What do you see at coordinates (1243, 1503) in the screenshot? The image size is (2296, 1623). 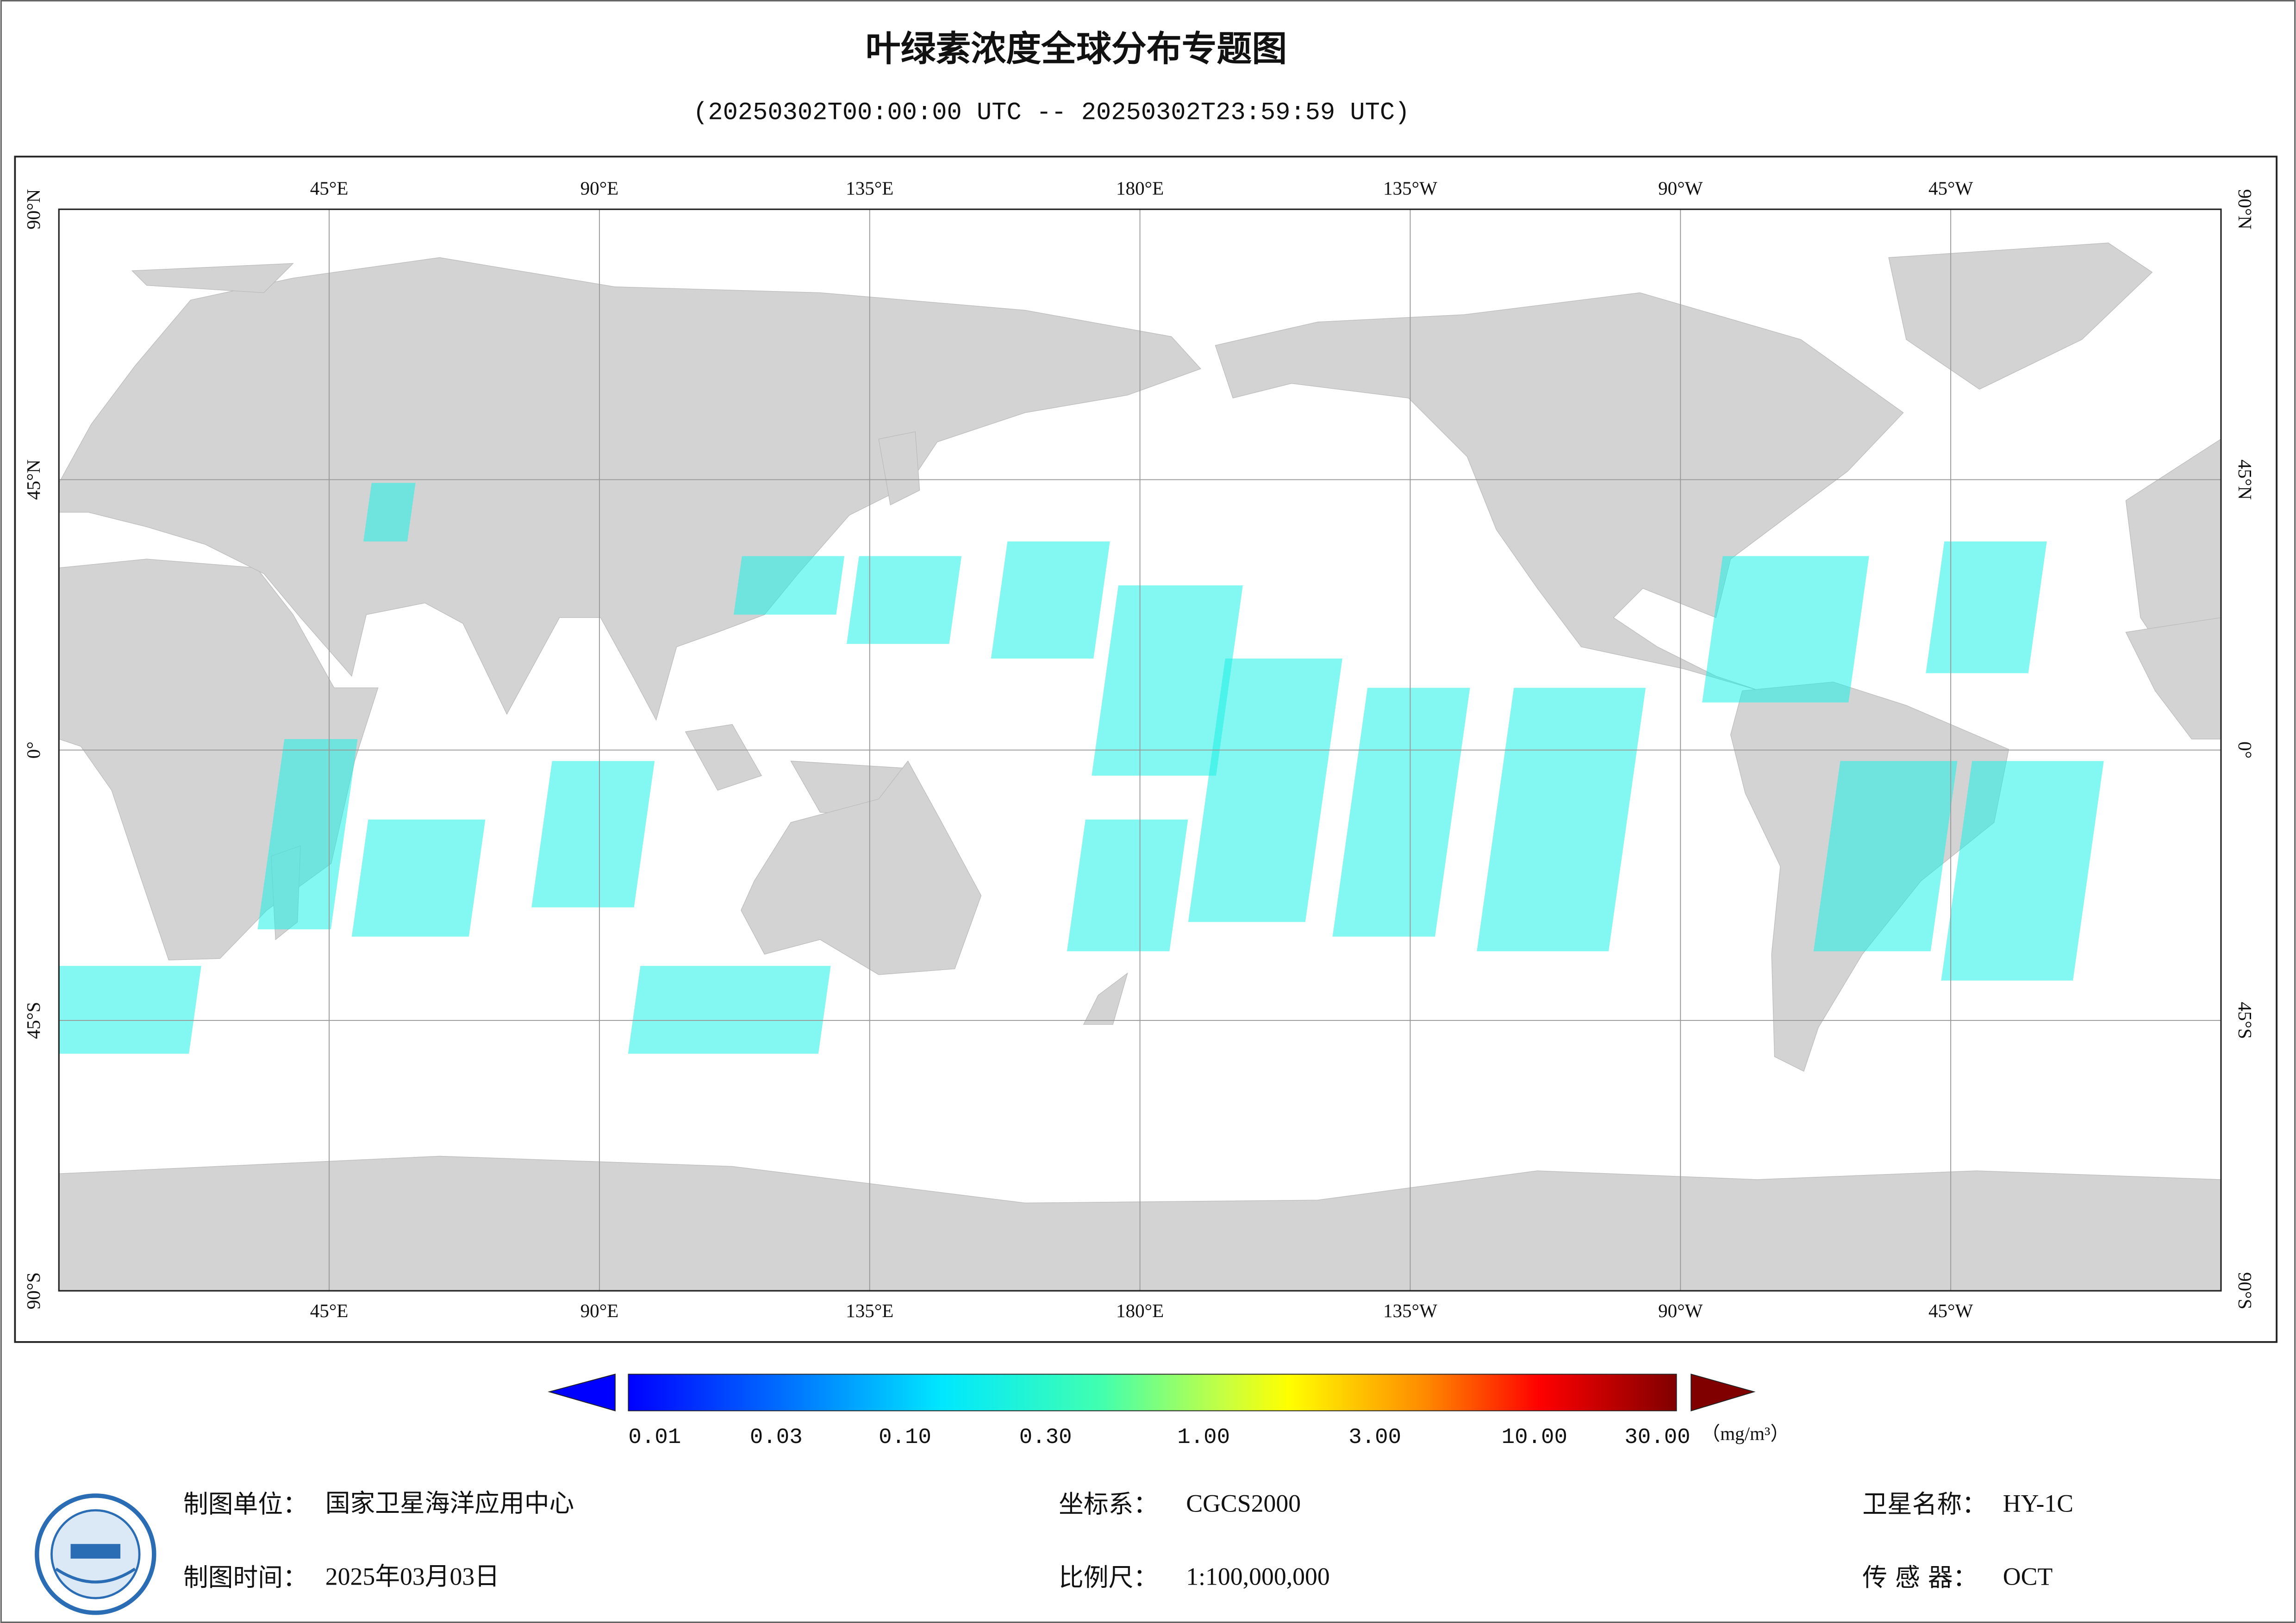 I see `footer-value: CGCS2000` at bounding box center [1243, 1503].